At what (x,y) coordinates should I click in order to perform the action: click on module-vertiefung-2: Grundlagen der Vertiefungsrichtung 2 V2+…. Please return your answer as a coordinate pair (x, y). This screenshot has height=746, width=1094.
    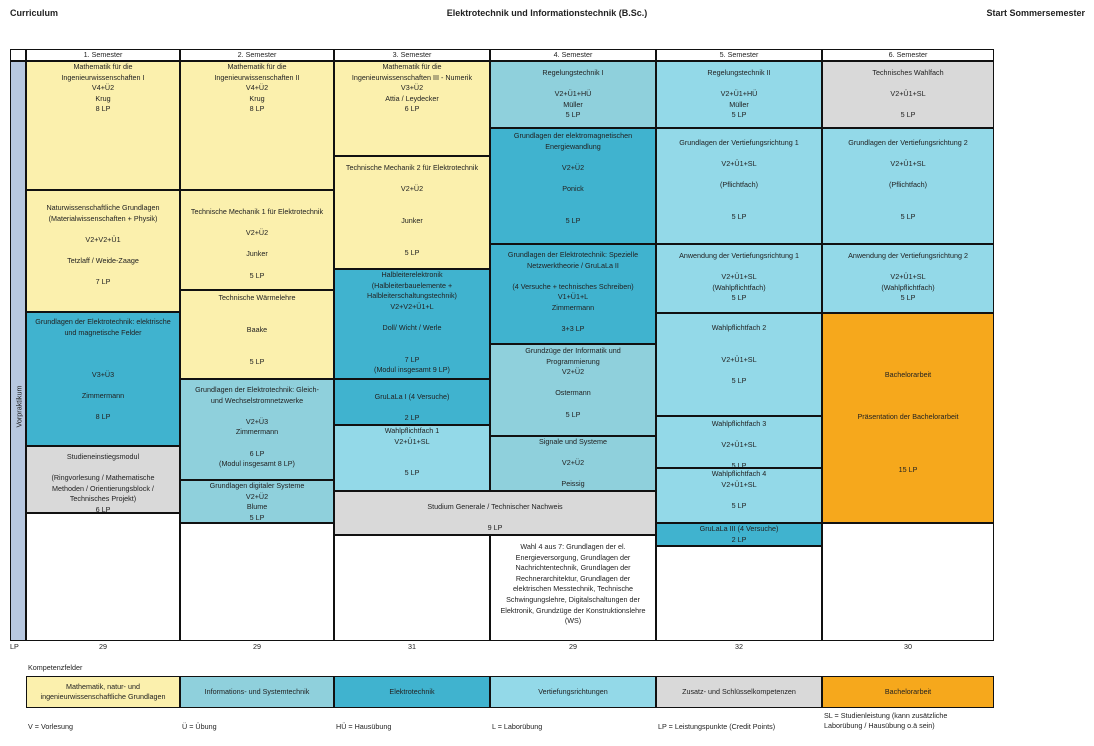
    Looking at the image, I should click on (908, 186).